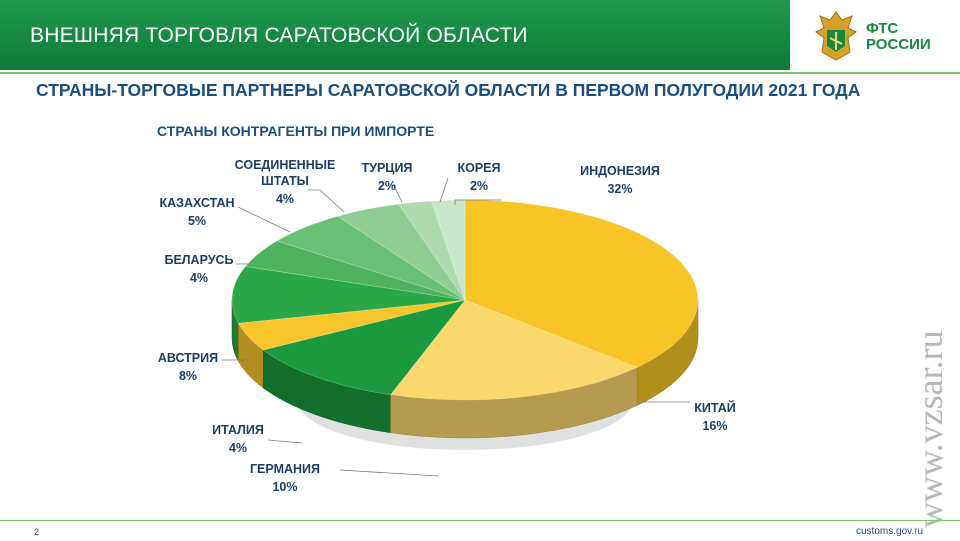  Describe the element at coordinates (836, 36) in the screenshot. I see `eagle-emblem-icon` at that location.